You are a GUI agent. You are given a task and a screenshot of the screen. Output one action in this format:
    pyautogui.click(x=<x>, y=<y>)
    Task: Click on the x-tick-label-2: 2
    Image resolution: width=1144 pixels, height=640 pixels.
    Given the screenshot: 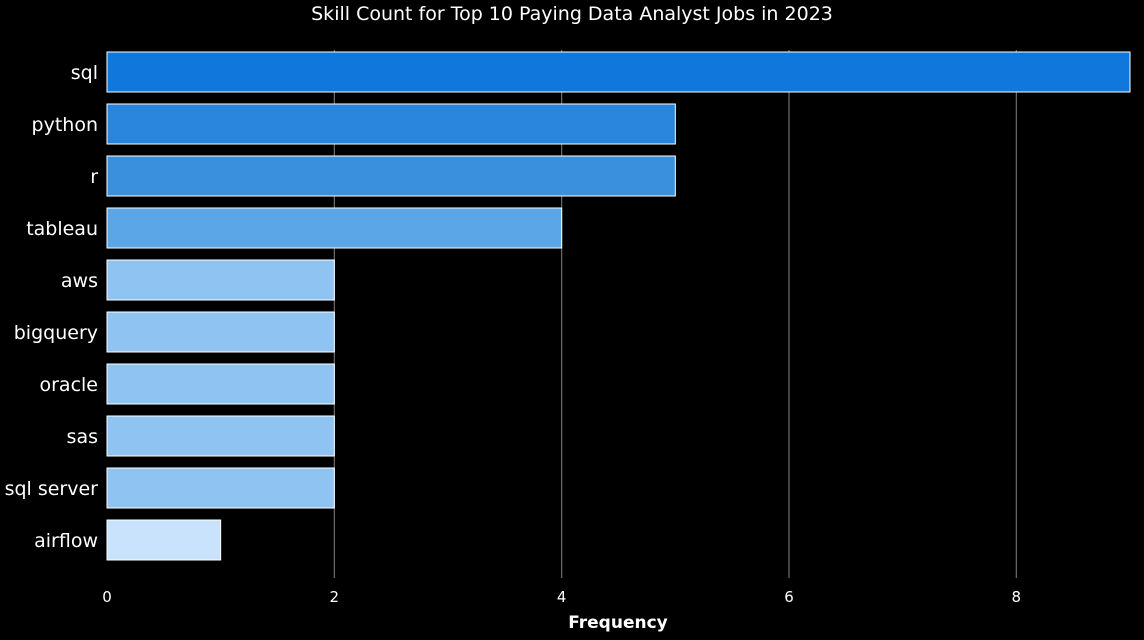 What is the action you would take?
    pyautogui.click(x=335, y=597)
    